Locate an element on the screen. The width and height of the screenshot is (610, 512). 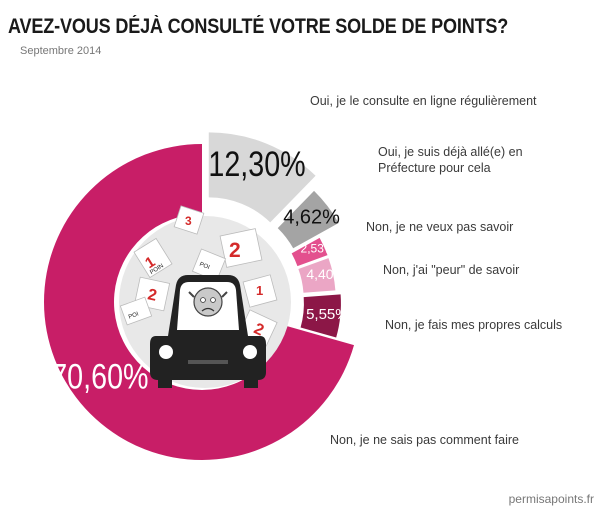
svg-text: 3 is located at coordinates (188, 221).